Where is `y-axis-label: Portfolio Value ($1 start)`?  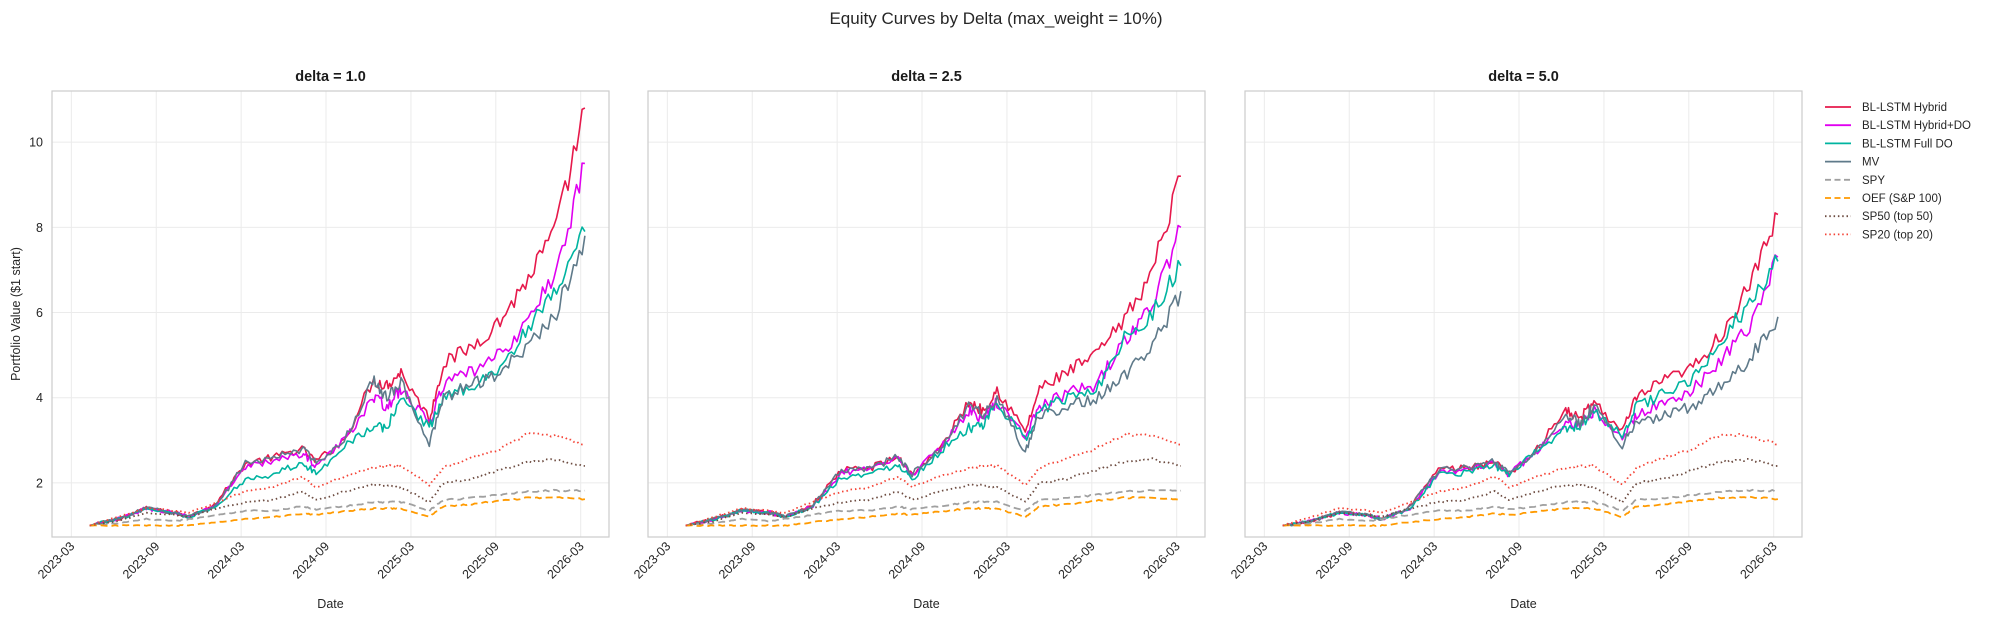
y-axis-label: Portfolio Value ($1 start) is located at coordinates (16, 314).